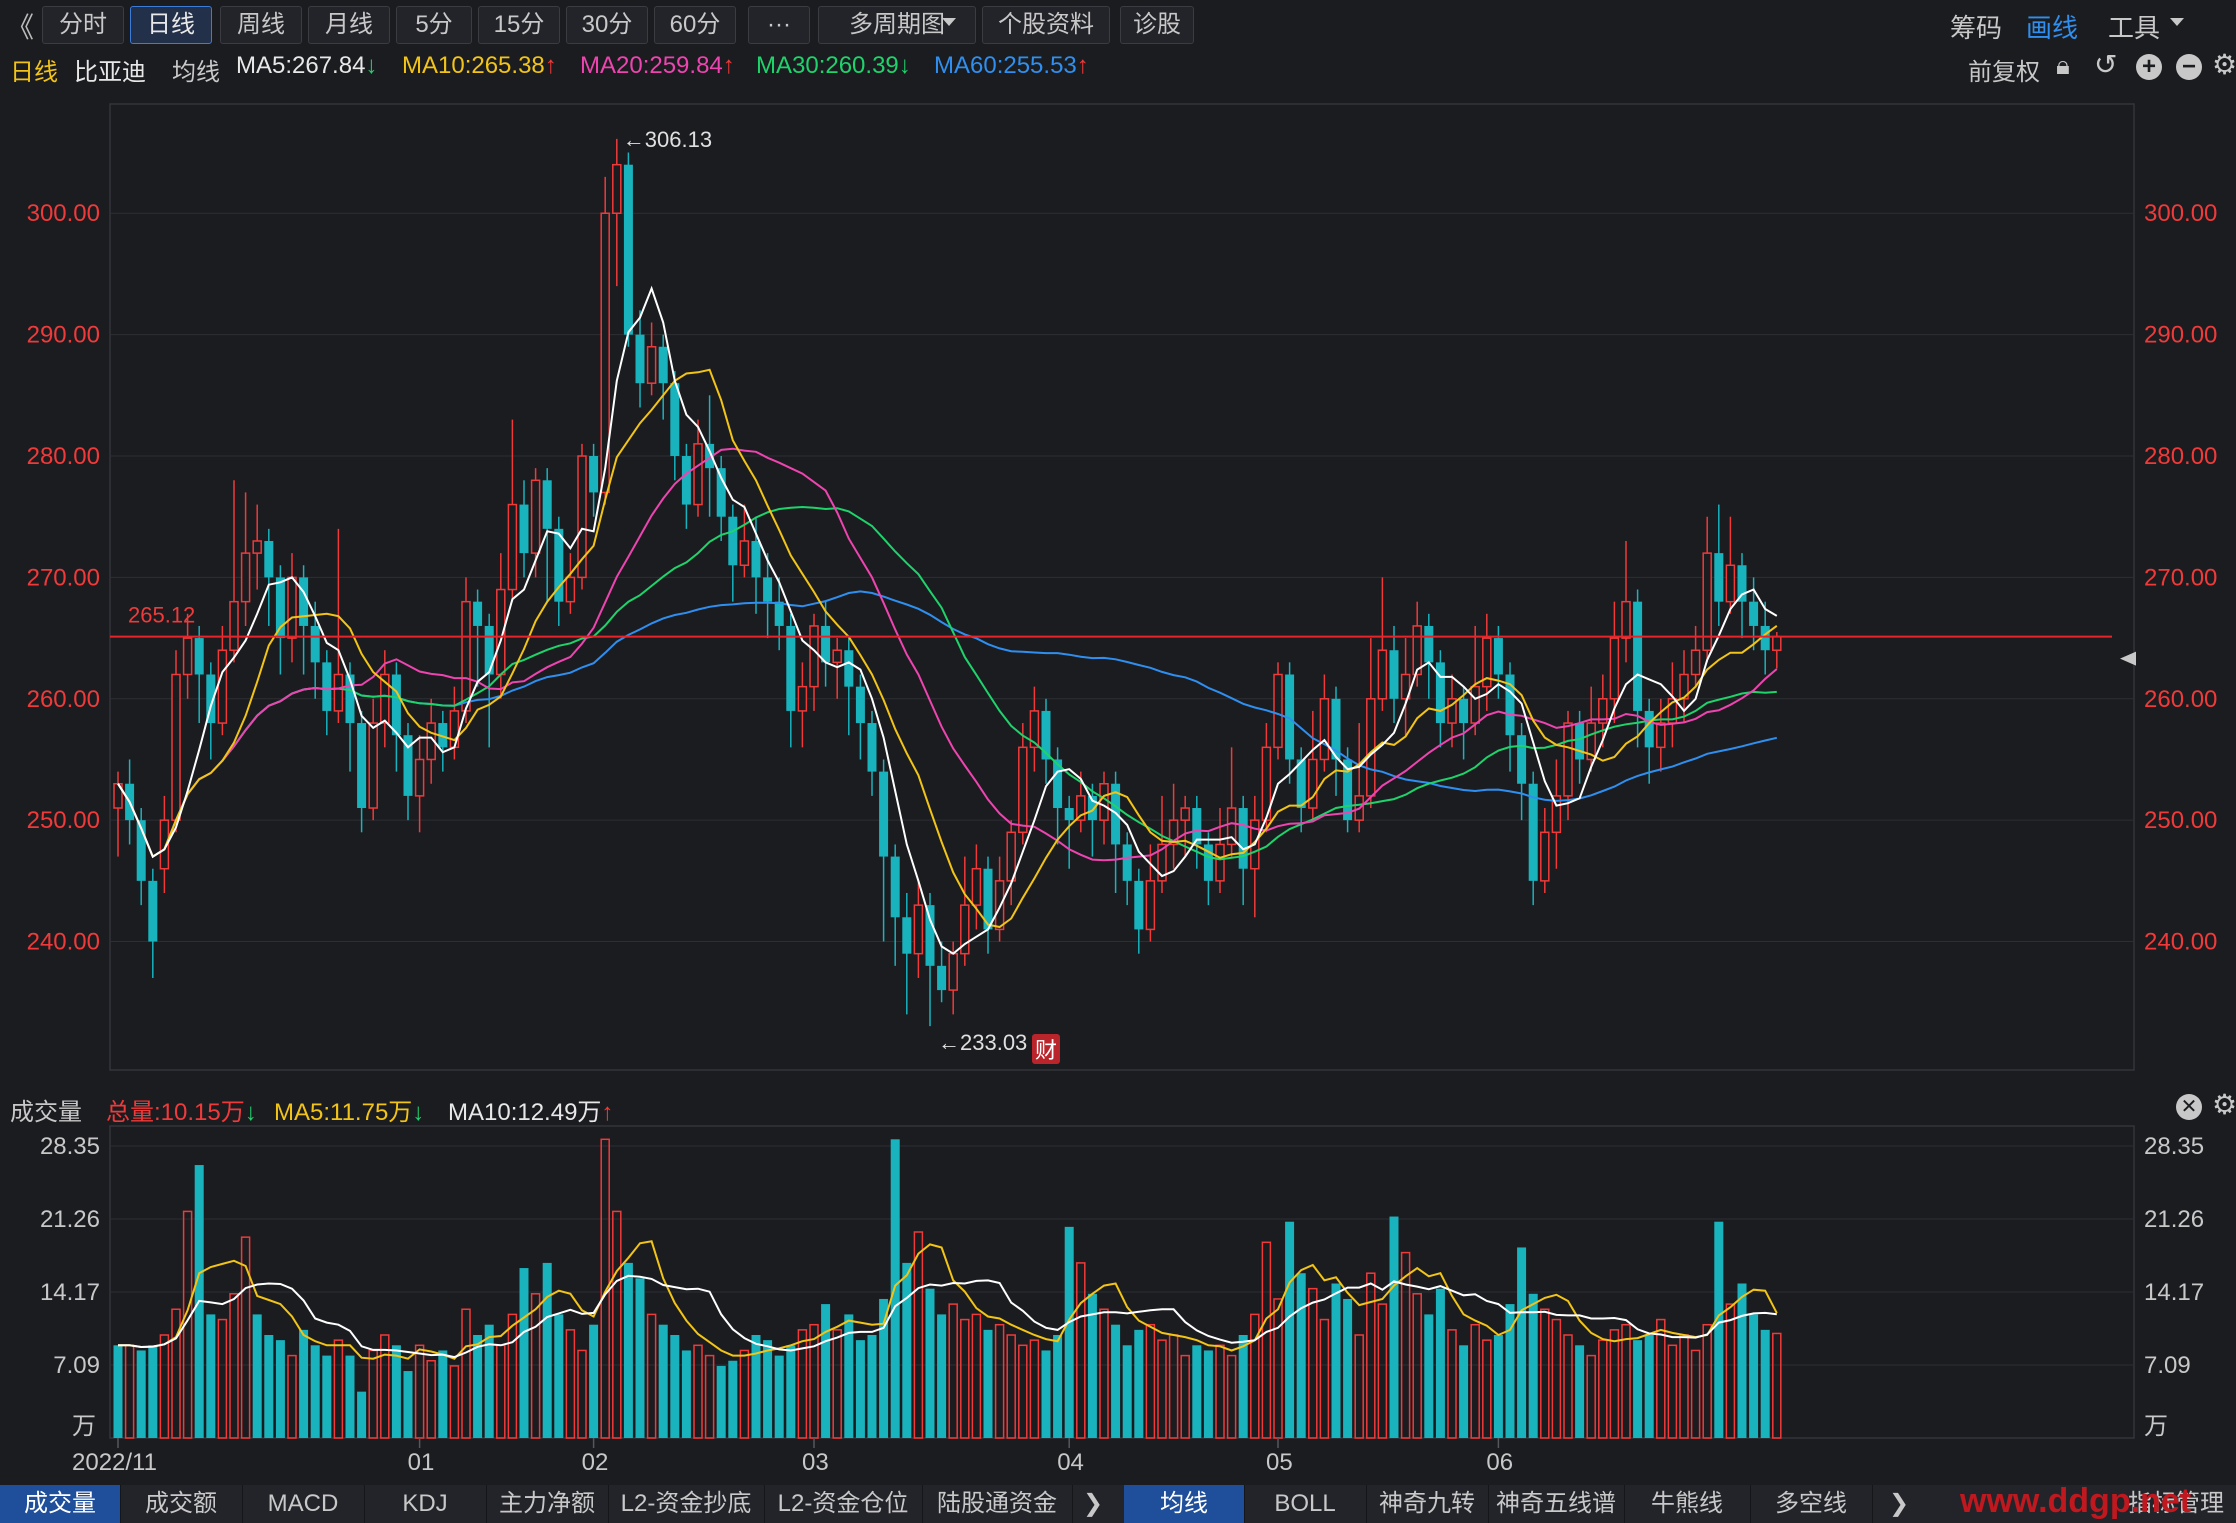  What do you see at coordinates (2177, 22) in the screenshot?
I see `tools-dropdown-icon` at bounding box center [2177, 22].